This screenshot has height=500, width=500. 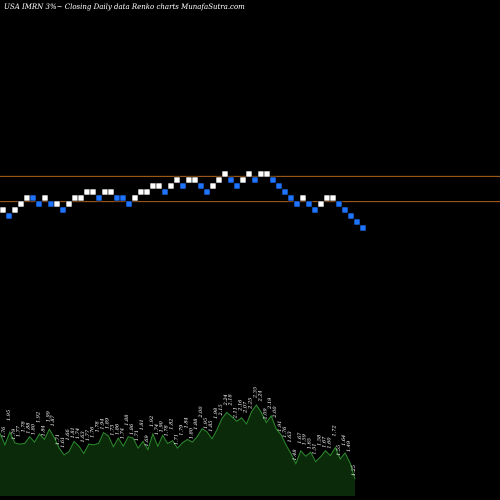 I want to click on volume-outline, so click(x=178, y=442).